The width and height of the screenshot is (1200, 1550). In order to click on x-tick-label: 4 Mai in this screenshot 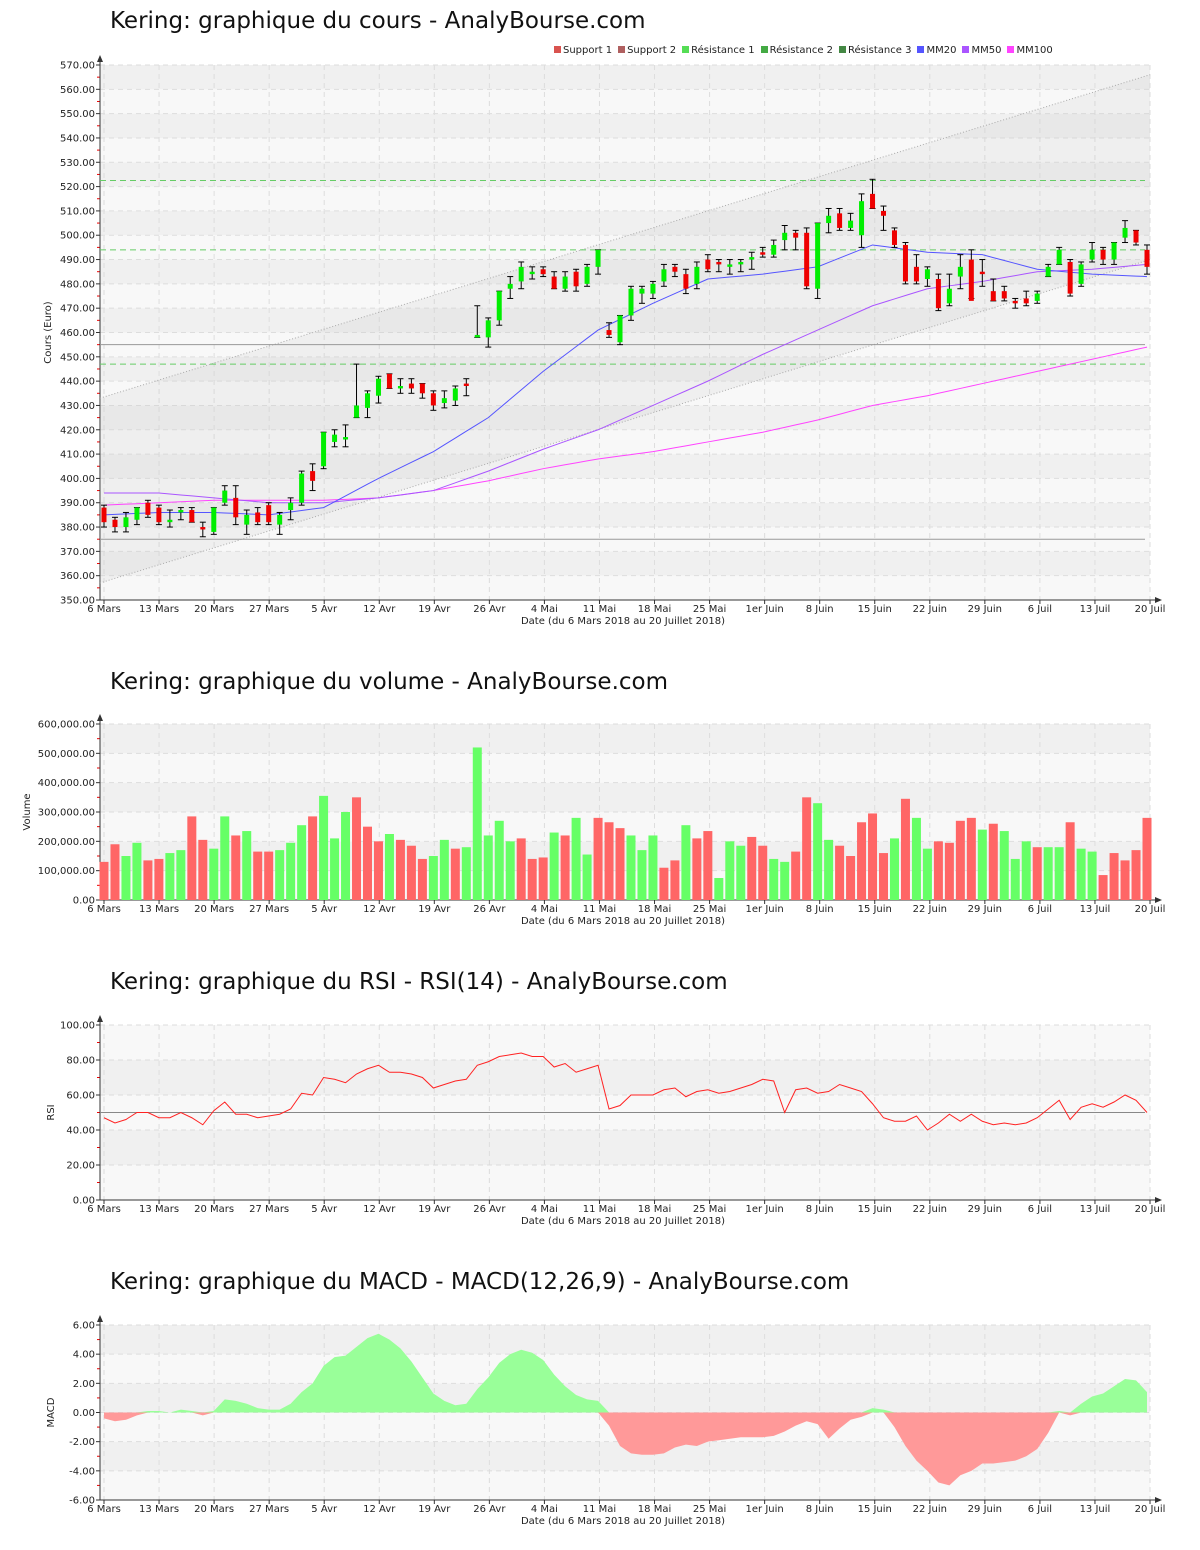, I will do `click(544, 1209)`.